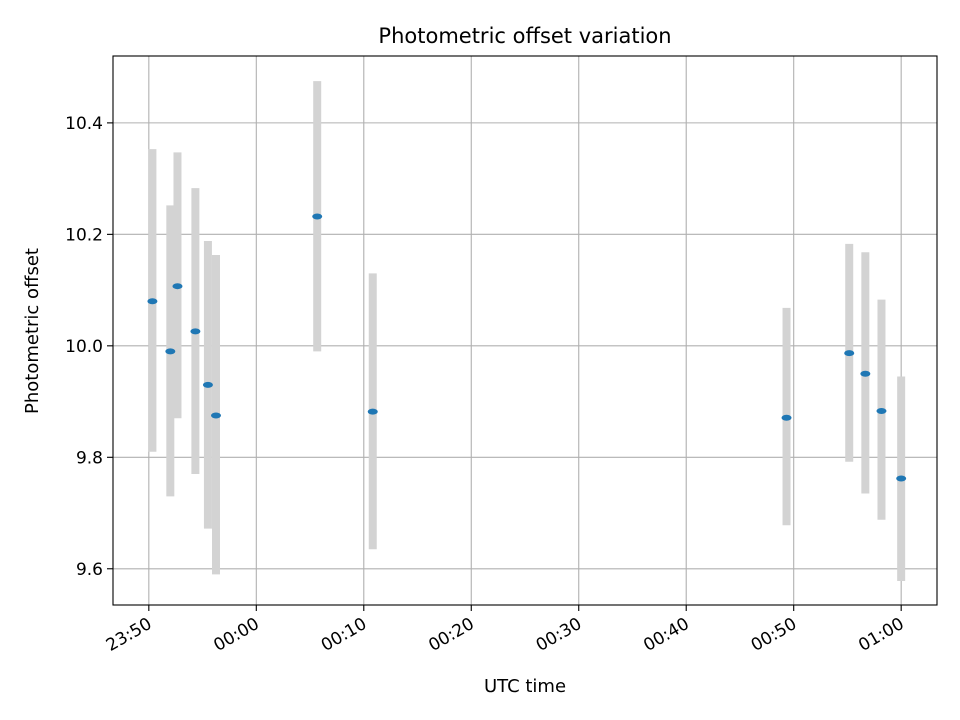 The image size is (960, 720). I want to click on y-tick-label: 10.0, so click(84, 347).